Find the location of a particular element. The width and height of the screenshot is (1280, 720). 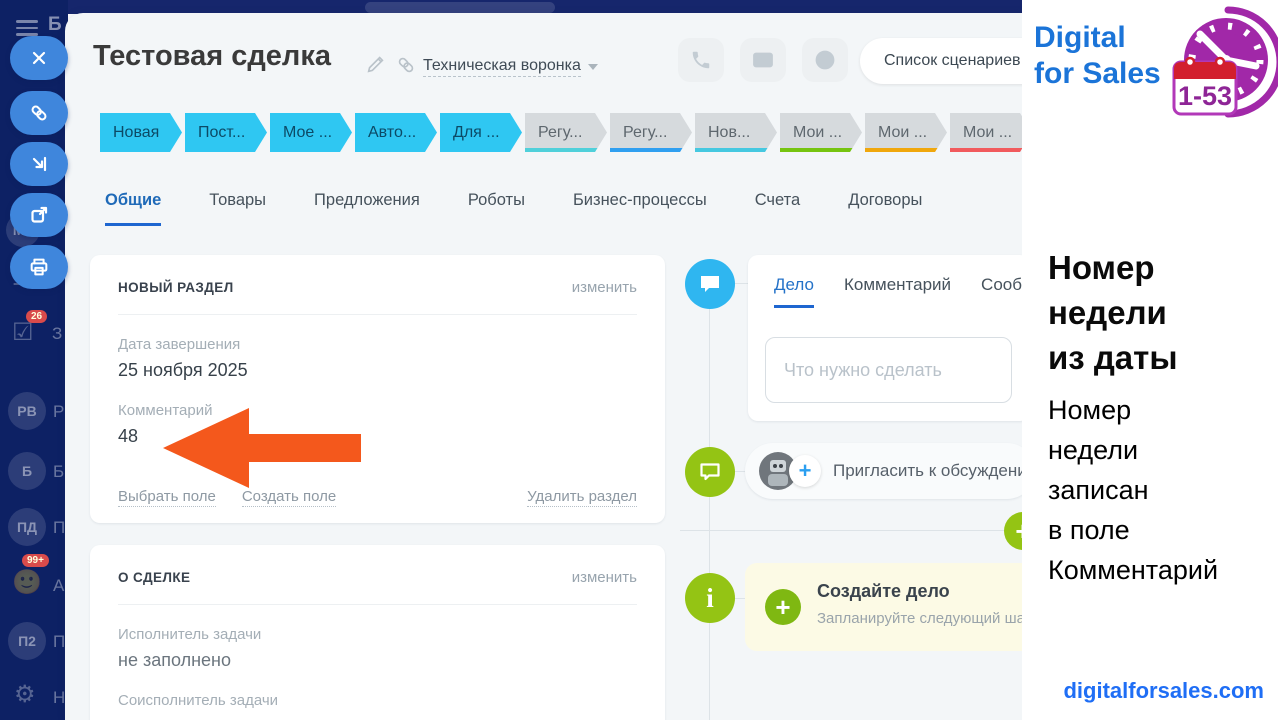

open-new-window-button is located at coordinates (39, 215).